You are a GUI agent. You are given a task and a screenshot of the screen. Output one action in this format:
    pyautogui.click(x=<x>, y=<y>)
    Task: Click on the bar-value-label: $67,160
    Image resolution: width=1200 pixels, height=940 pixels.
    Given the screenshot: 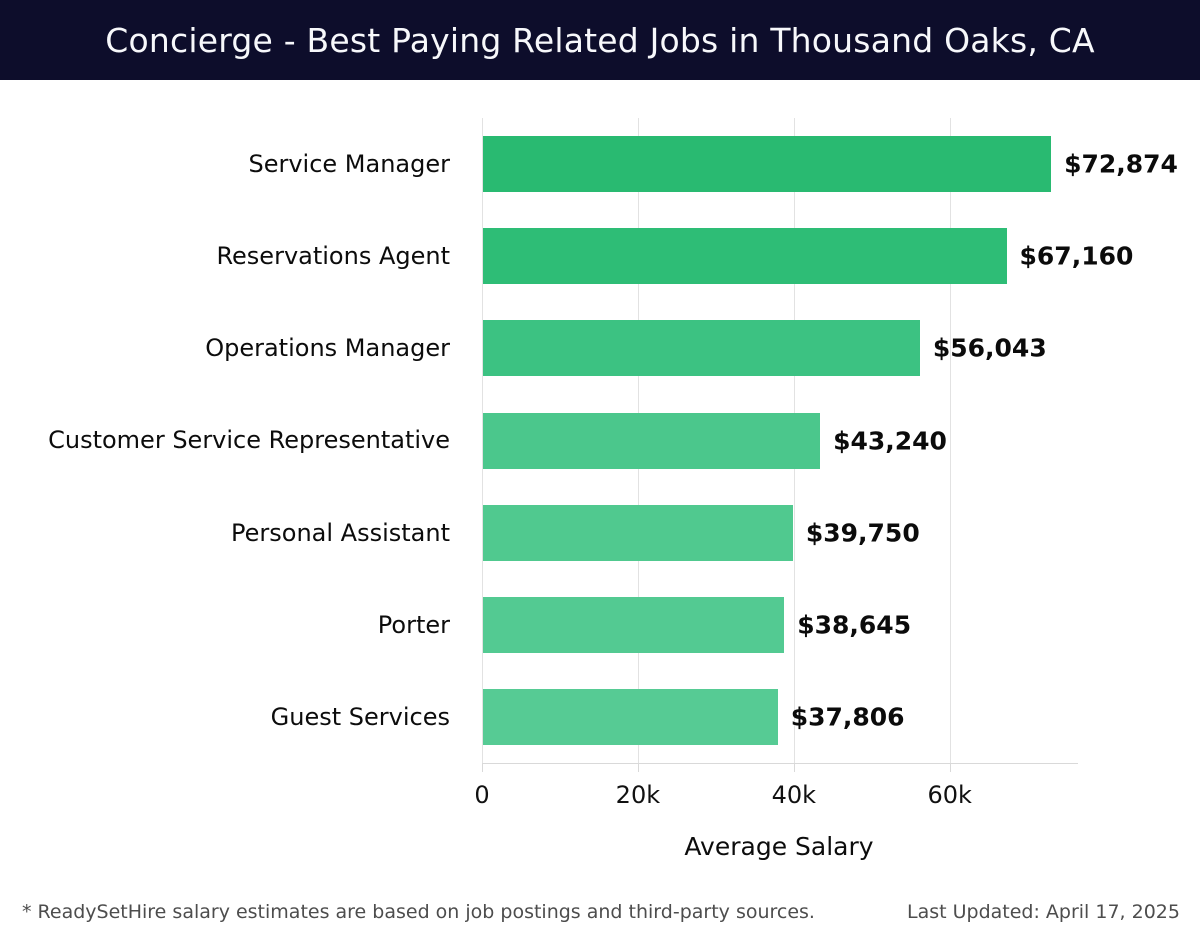 What is the action you would take?
    pyautogui.click(x=1076, y=256)
    